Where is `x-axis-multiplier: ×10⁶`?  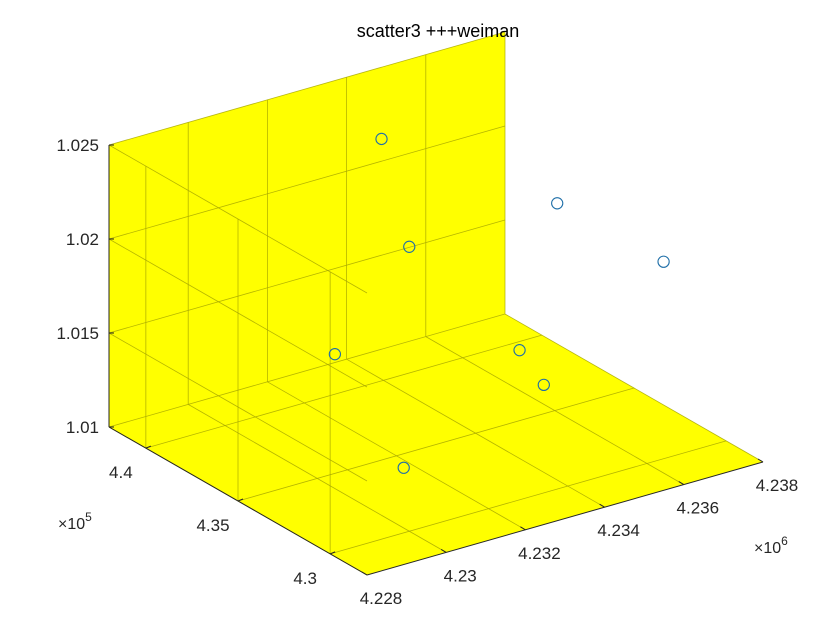 x-axis-multiplier: ×10⁶ is located at coordinates (771, 545).